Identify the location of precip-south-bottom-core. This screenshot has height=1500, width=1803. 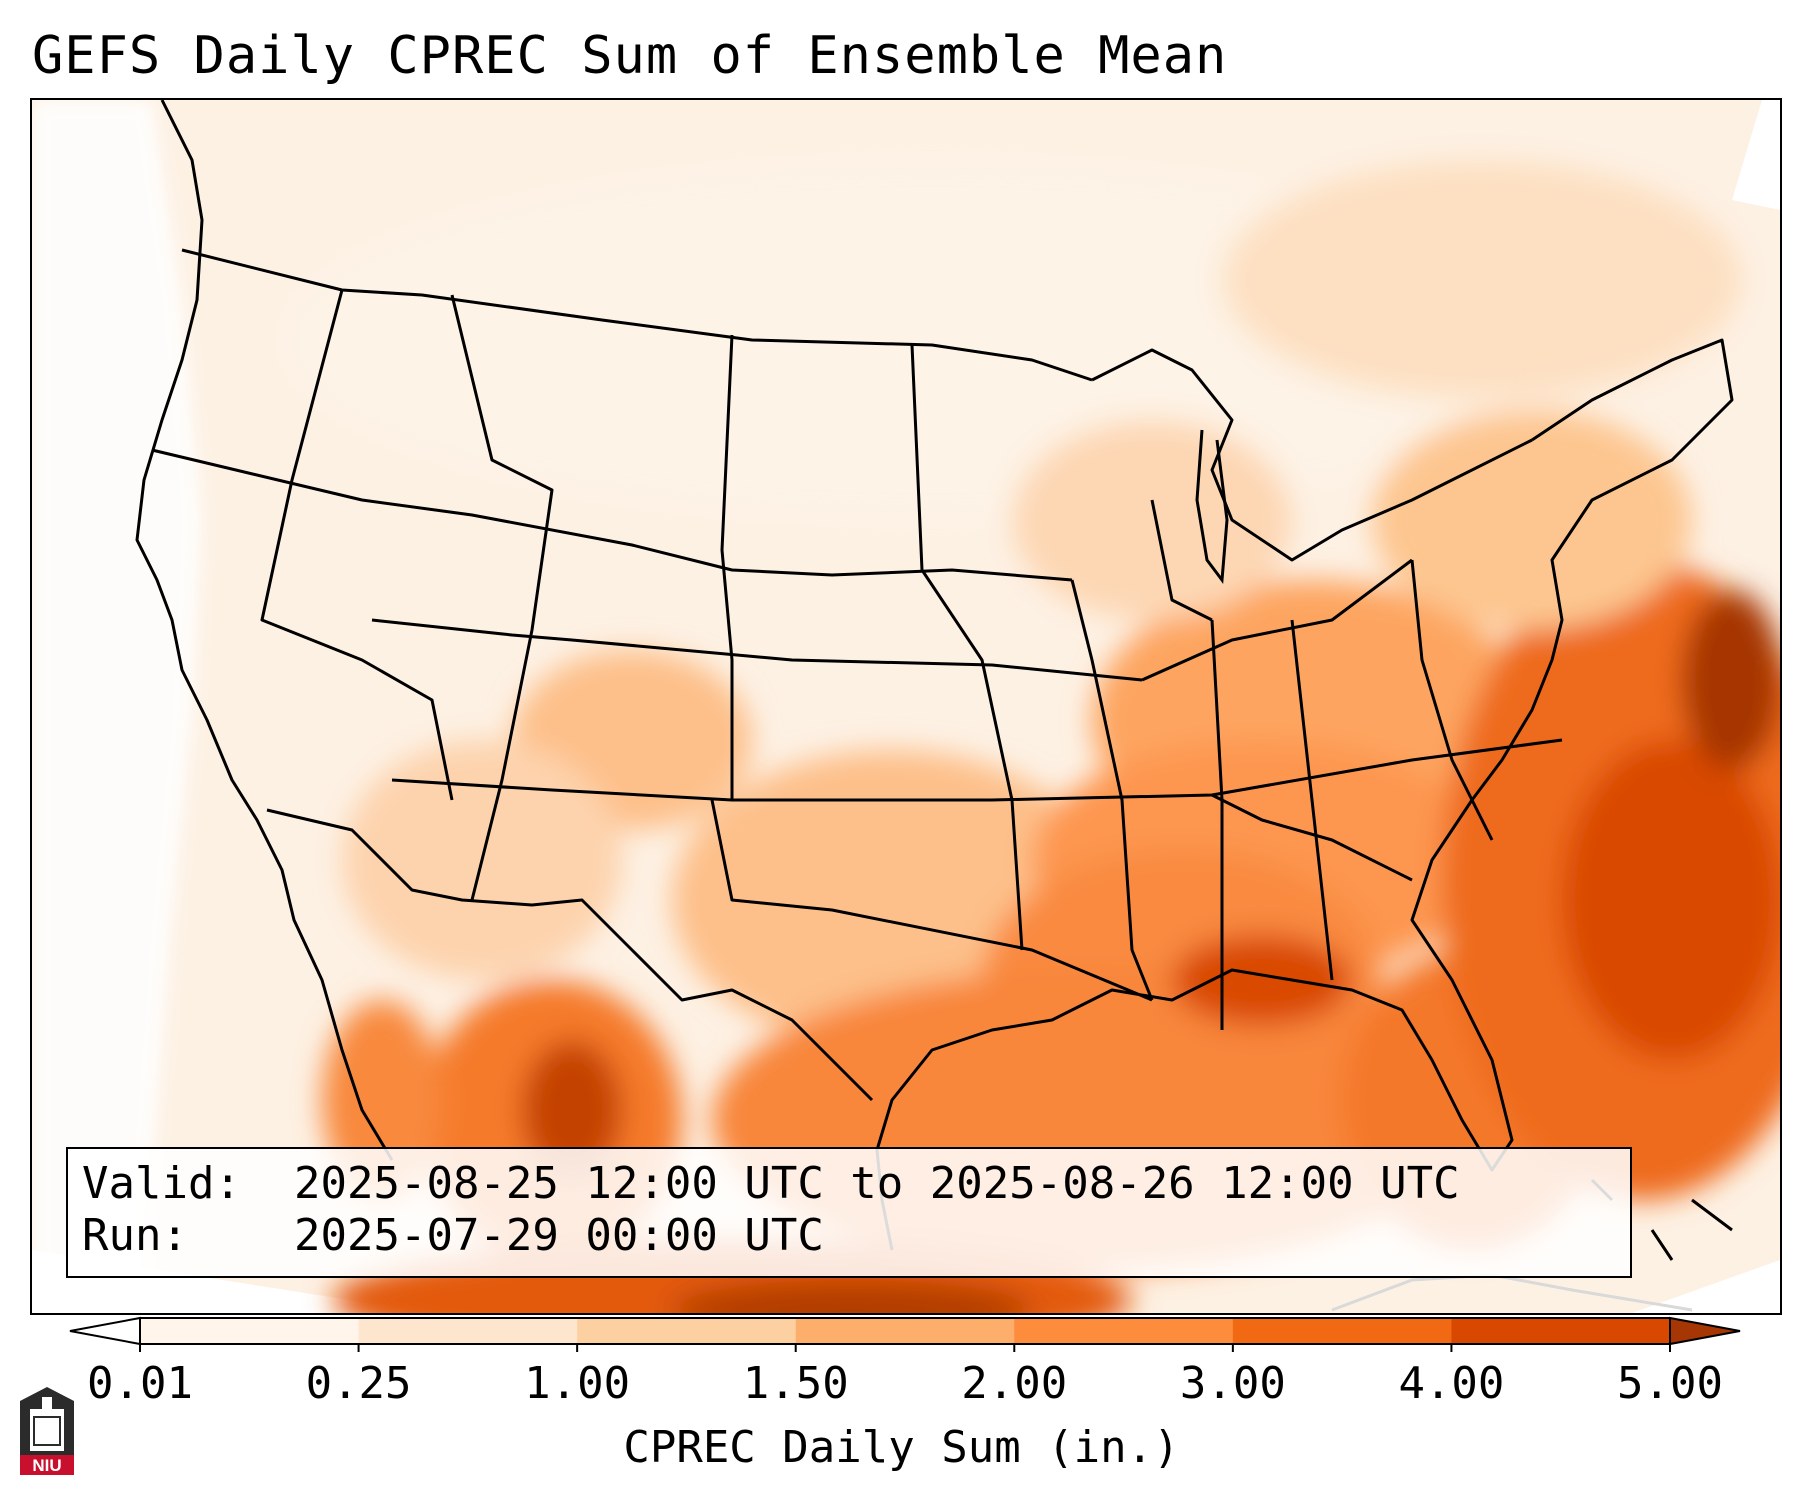
(852, 1296).